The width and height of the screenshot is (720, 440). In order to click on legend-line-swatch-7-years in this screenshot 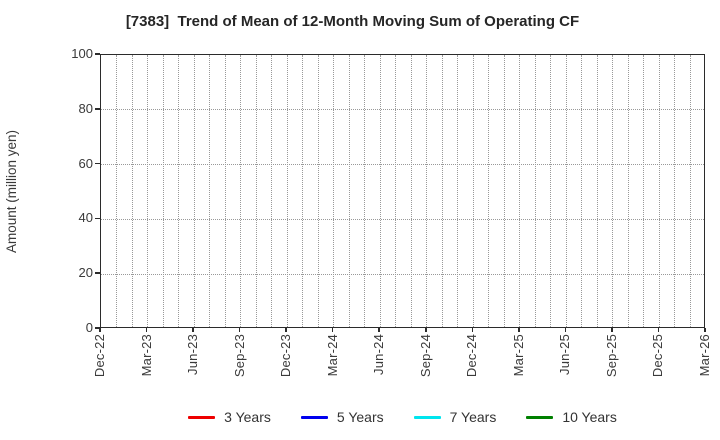, I will do `click(427, 417)`.